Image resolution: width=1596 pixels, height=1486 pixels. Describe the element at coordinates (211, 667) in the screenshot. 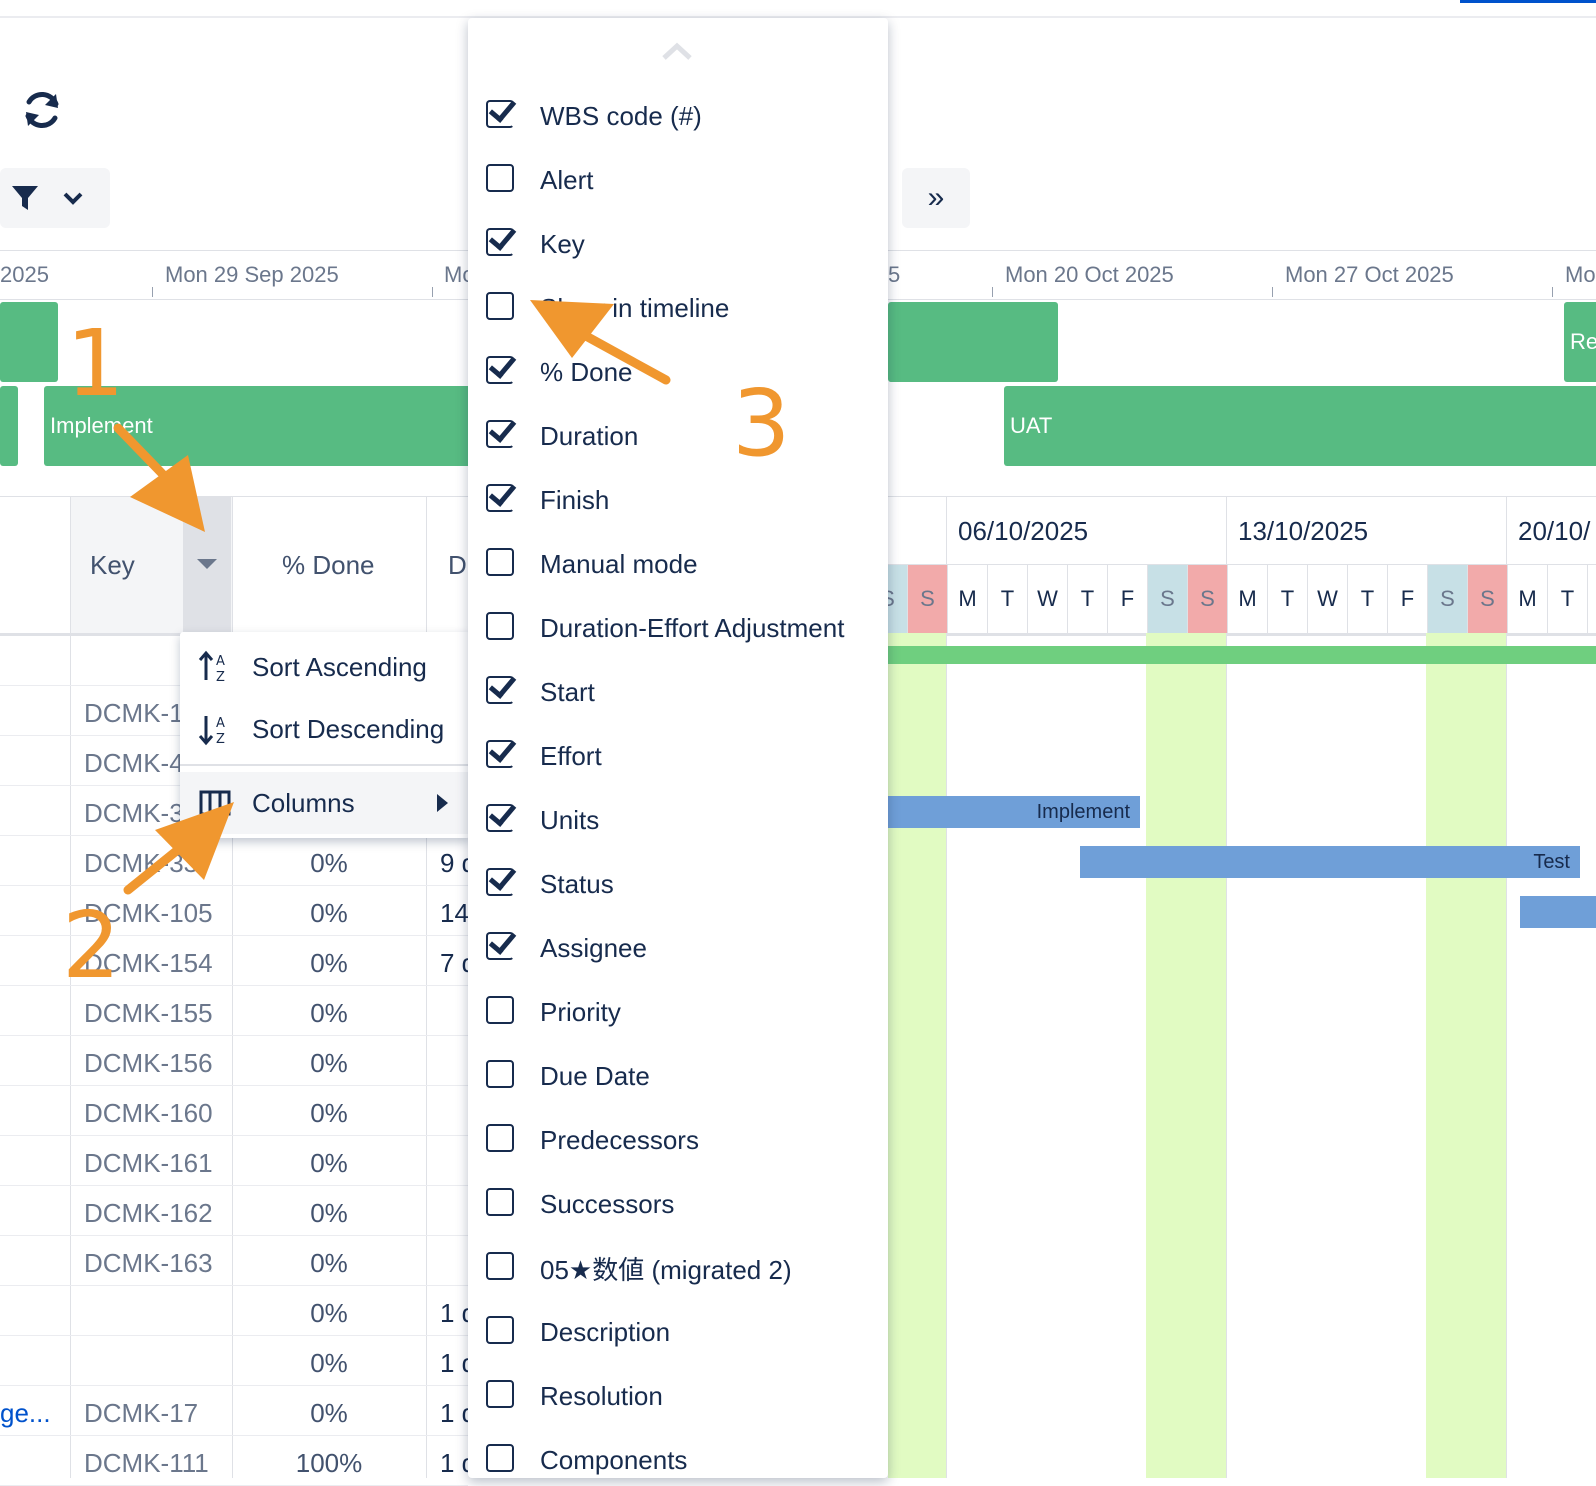

I see `sort-ascending-icon: A Z` at that location.